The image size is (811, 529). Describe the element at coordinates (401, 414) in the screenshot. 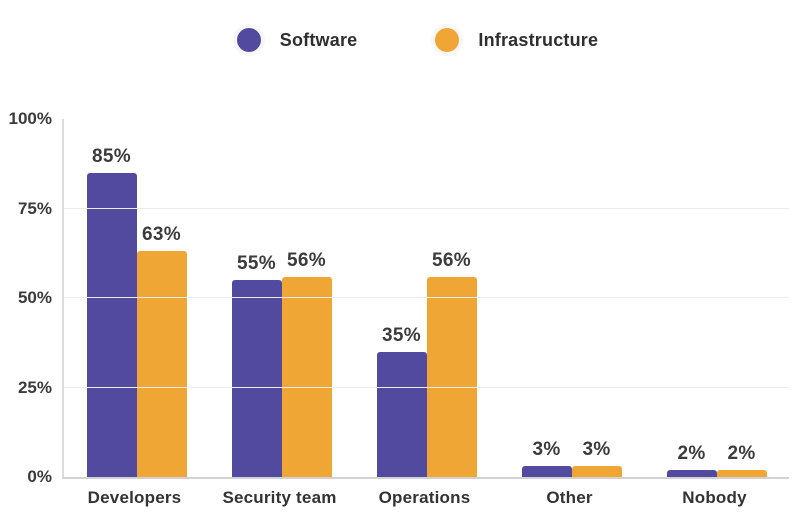

I see `bar-software-operations` at that location.